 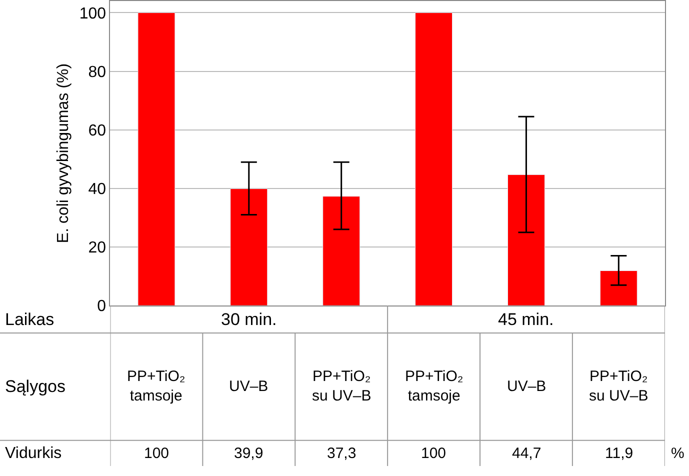 What do you see at coordinates (29, 319) in the screenshot?
I see `text: Laikas` at bounding box center [29, 319].